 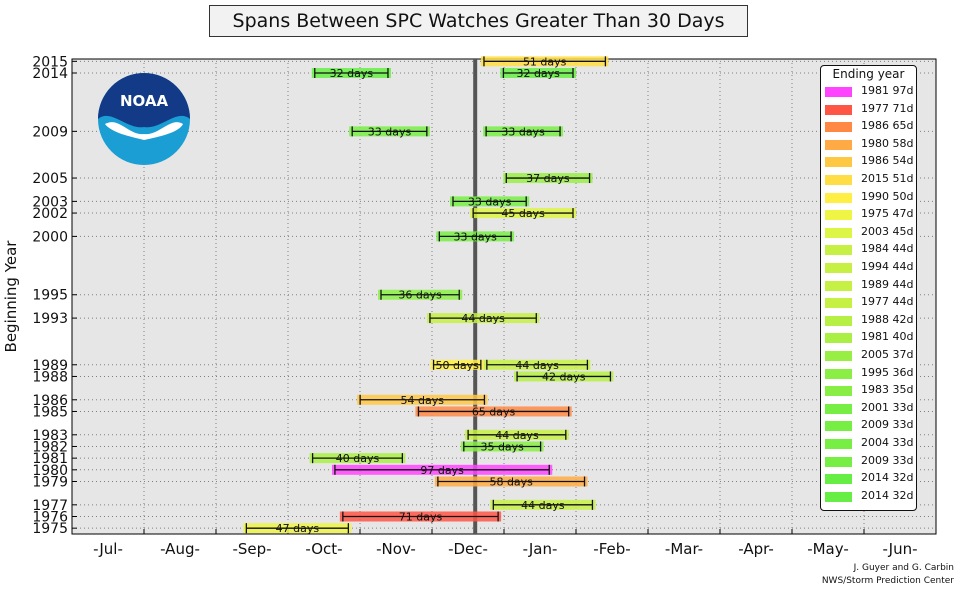 I want to click on x-tick-label: -Aug-, so click(x=180, y=549).